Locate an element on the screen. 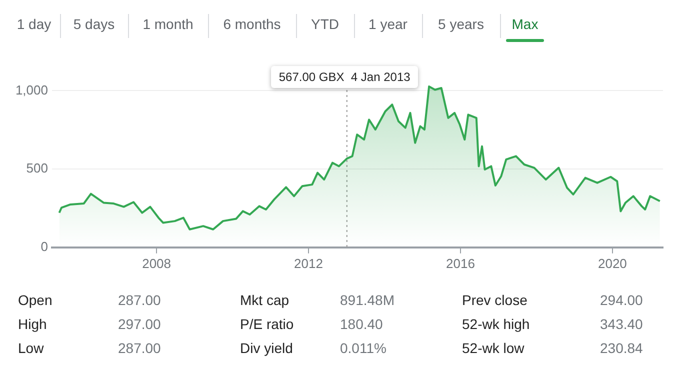 The image size is (677, 385). y-tick-label: 500 is located at coordinates (37, 168).